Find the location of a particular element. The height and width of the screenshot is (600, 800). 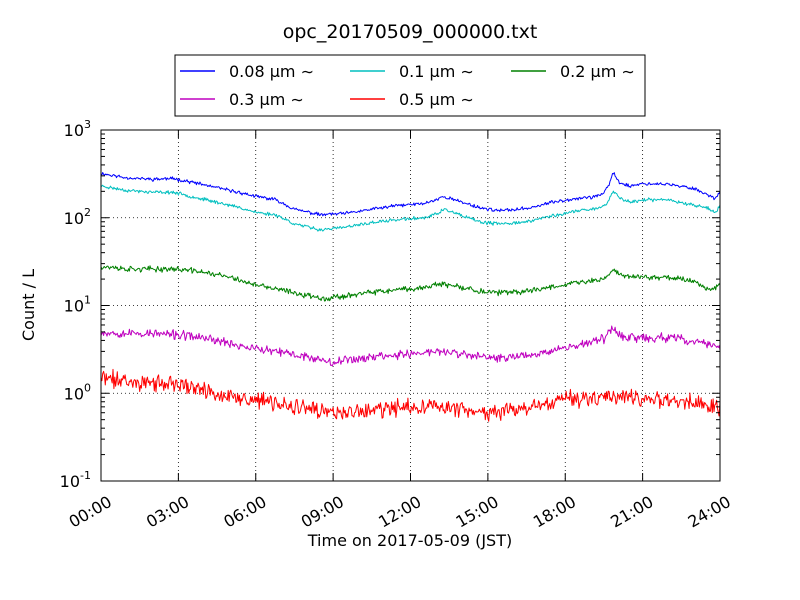

legend-label-3: 0.2 μm ∼ is located at coordinates (597, 71).